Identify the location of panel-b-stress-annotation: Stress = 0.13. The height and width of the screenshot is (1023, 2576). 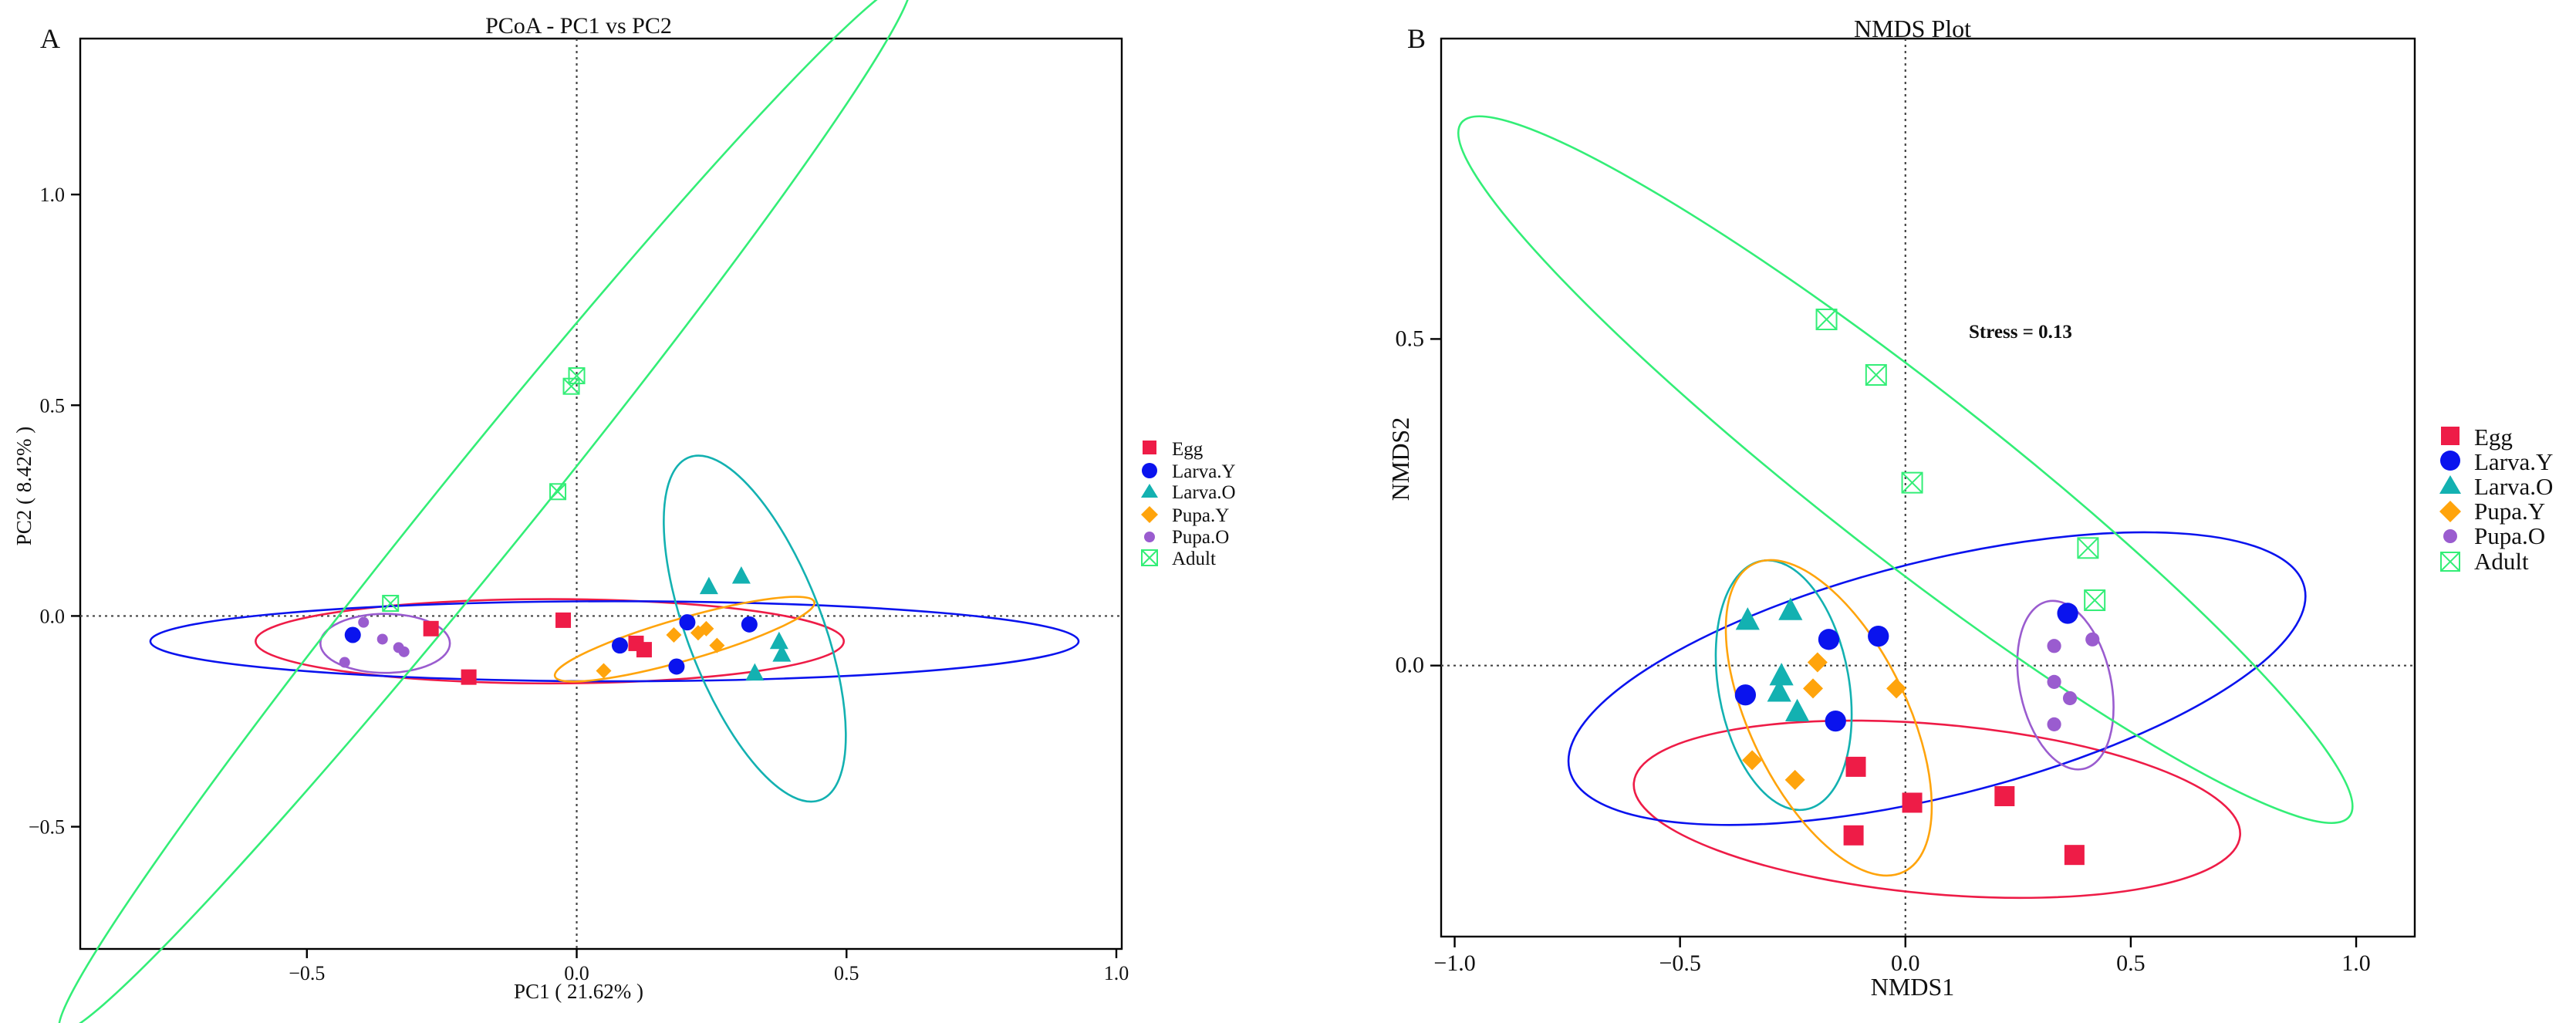
(2021, 332).